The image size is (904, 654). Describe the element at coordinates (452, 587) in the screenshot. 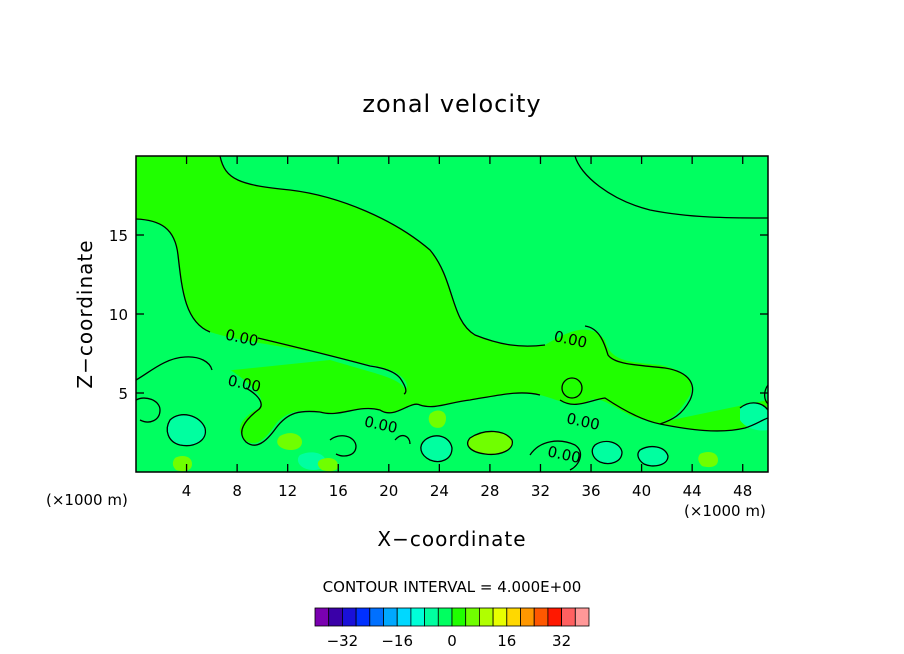

I see `contour-interval-label: CONTOUR INTERVAL = 4.000E+00` at that location.